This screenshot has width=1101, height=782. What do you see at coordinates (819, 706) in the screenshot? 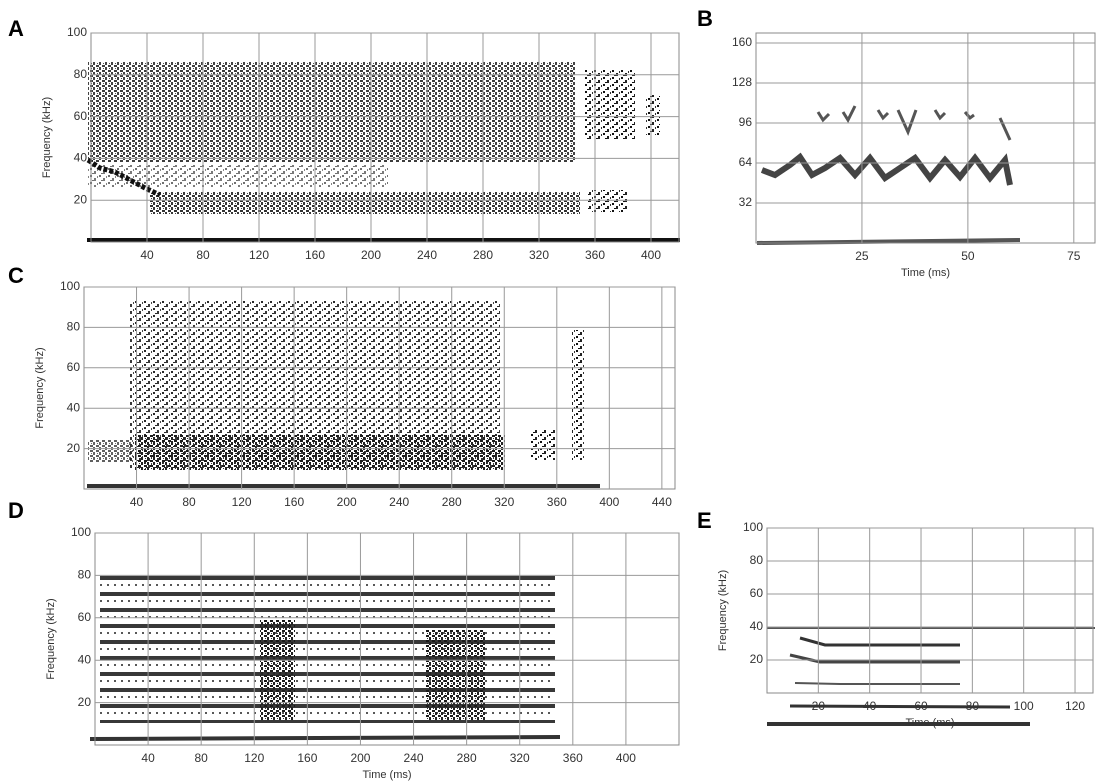
I see `x-tick-label: 20` at bounding box center [819, 706].